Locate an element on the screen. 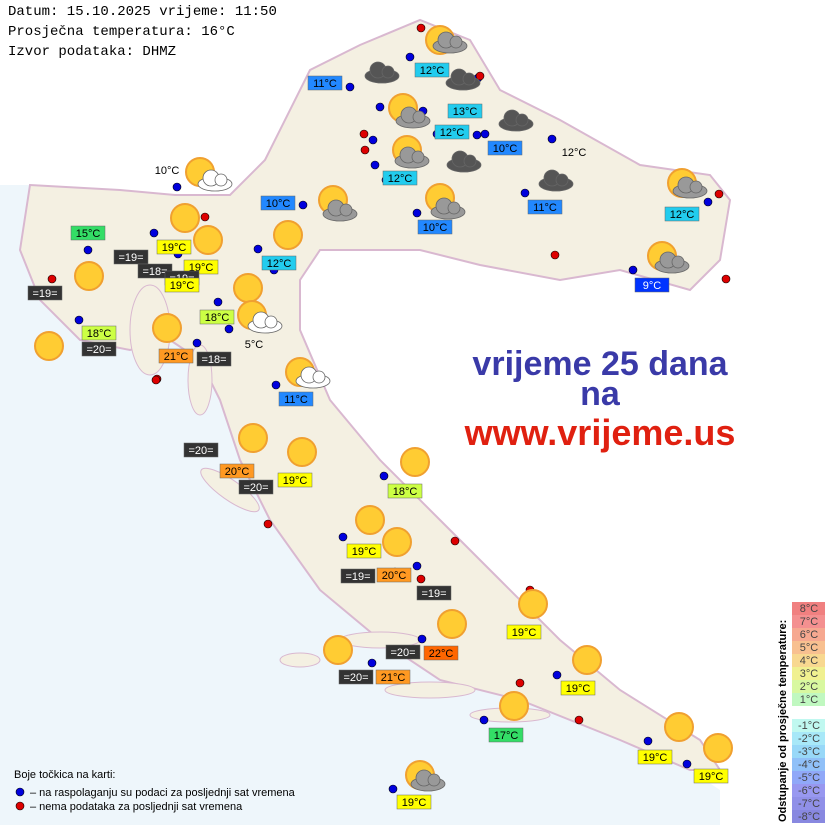 The height and width of the screenshot is (825, 825). scale-label: -6°C is located at coordinates (809, 791).